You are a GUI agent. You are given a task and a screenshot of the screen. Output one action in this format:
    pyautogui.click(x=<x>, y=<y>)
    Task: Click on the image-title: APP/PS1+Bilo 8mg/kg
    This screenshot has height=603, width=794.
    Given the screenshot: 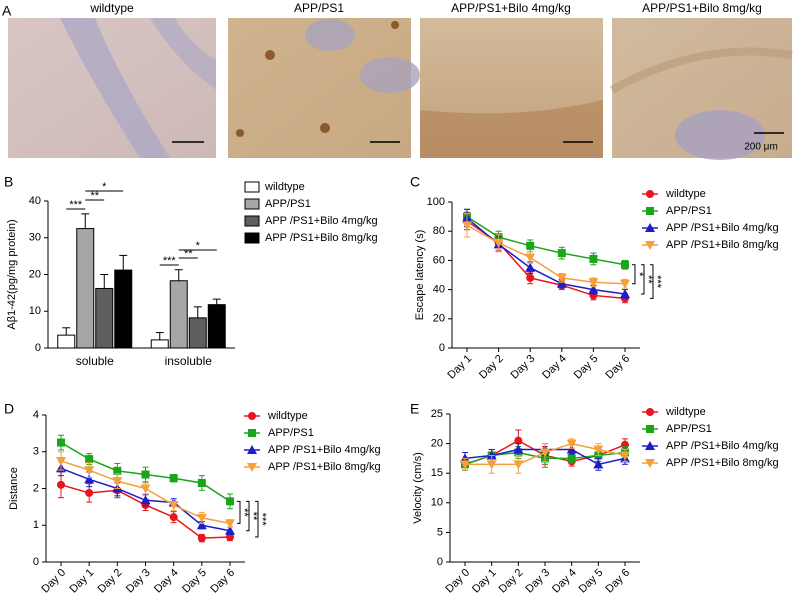 What is the action you would take?
    pyautogui.click(x=702, y=8)
    